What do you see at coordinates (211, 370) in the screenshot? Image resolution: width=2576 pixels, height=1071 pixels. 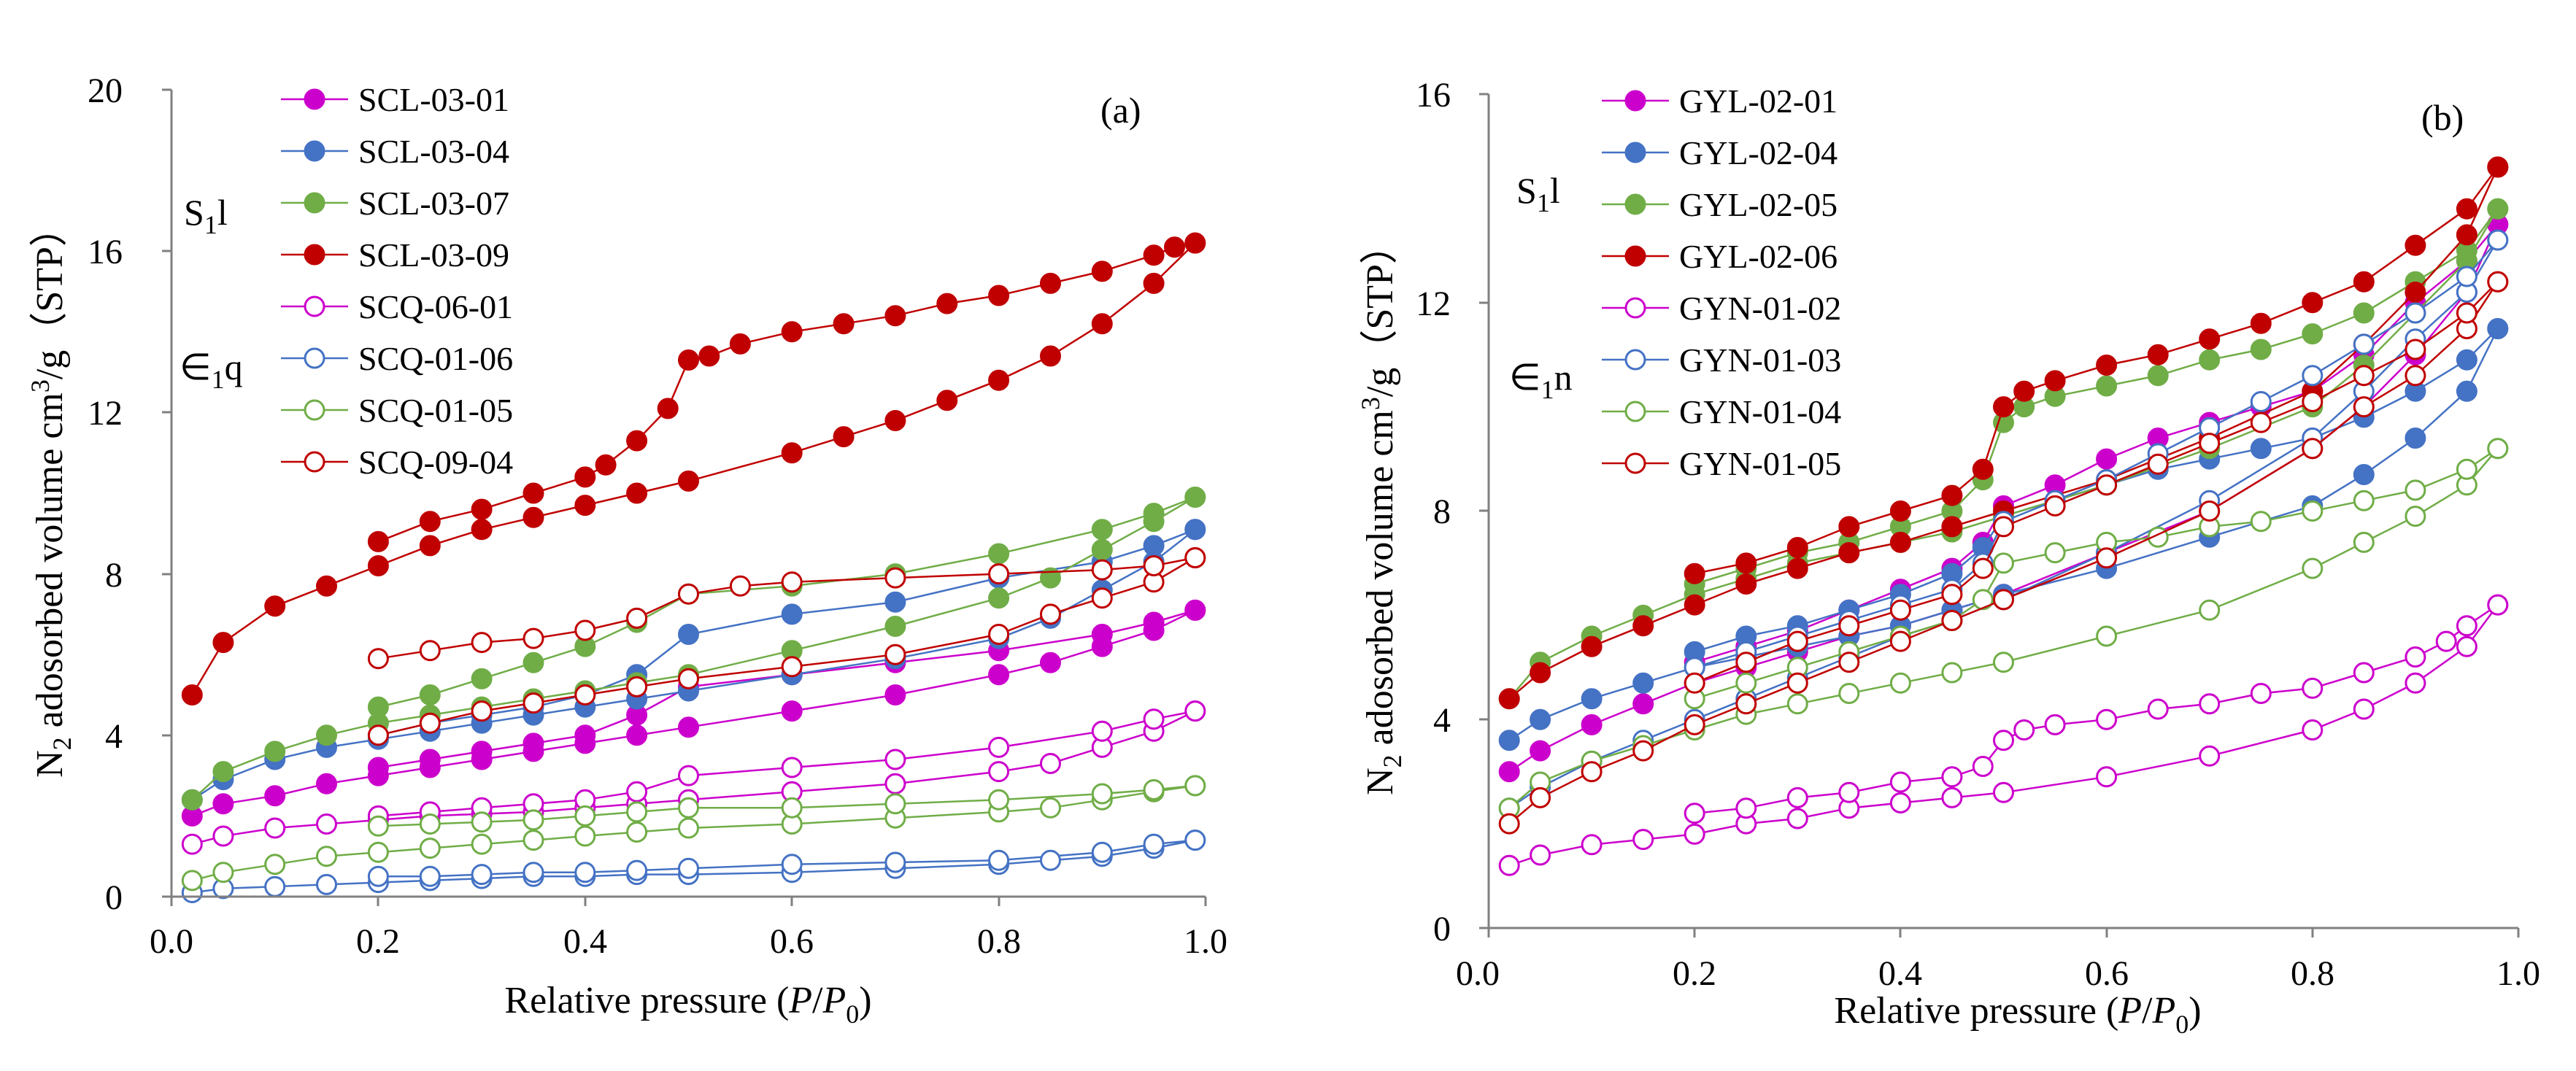 I see `panel-a-annotation-e1q: ∈1q` at bounding box center [211, 370].